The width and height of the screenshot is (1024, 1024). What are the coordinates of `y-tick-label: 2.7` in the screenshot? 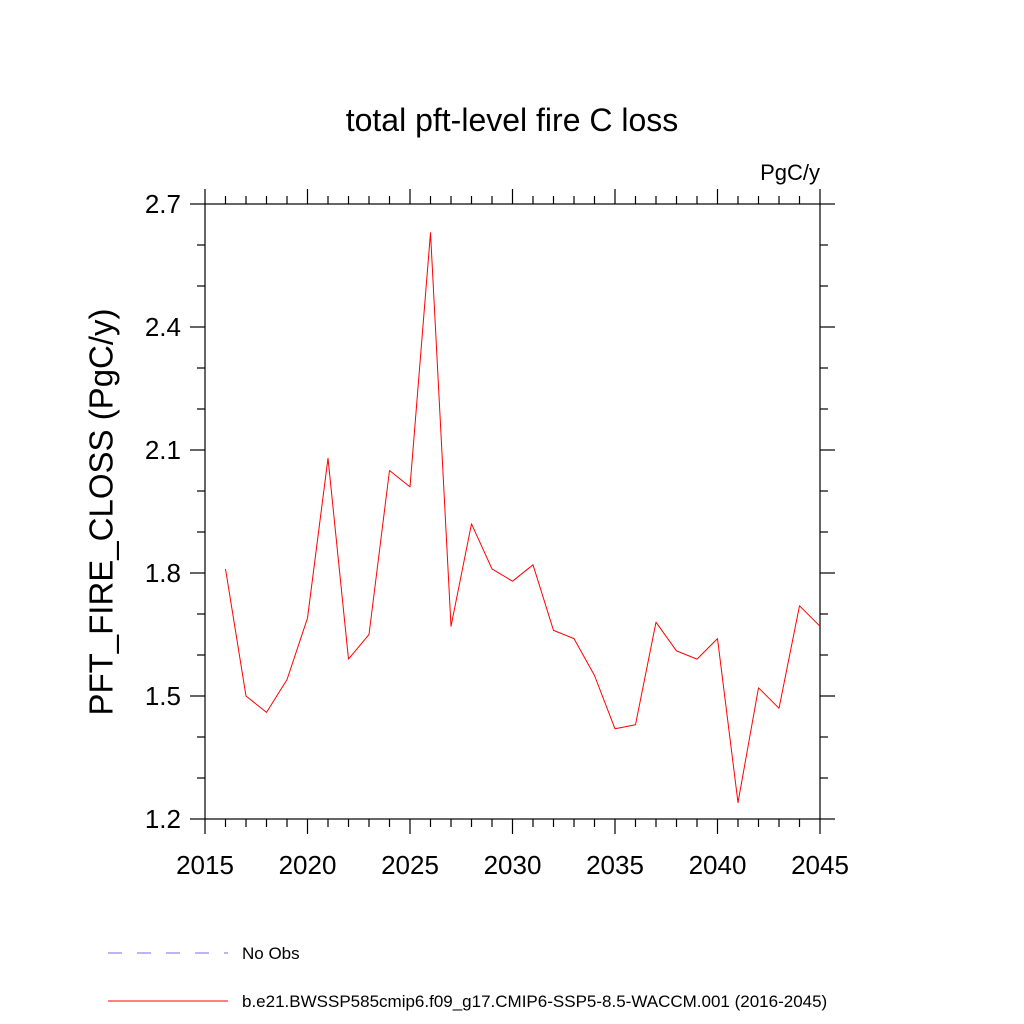 It's located at (163, 204).